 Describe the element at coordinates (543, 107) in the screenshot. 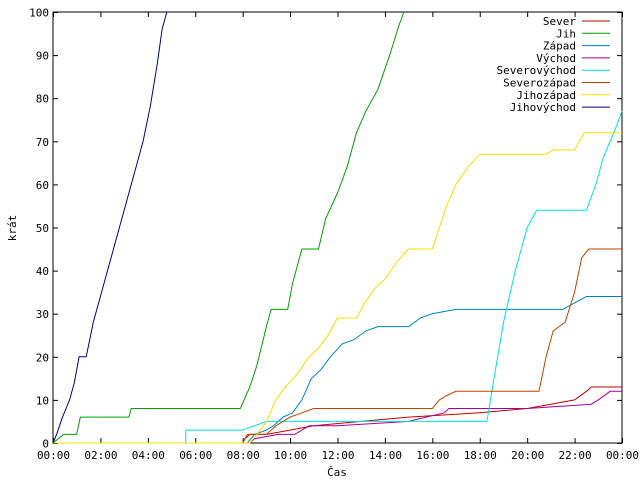

I see `legend-label: Jihovýchod` at that location.